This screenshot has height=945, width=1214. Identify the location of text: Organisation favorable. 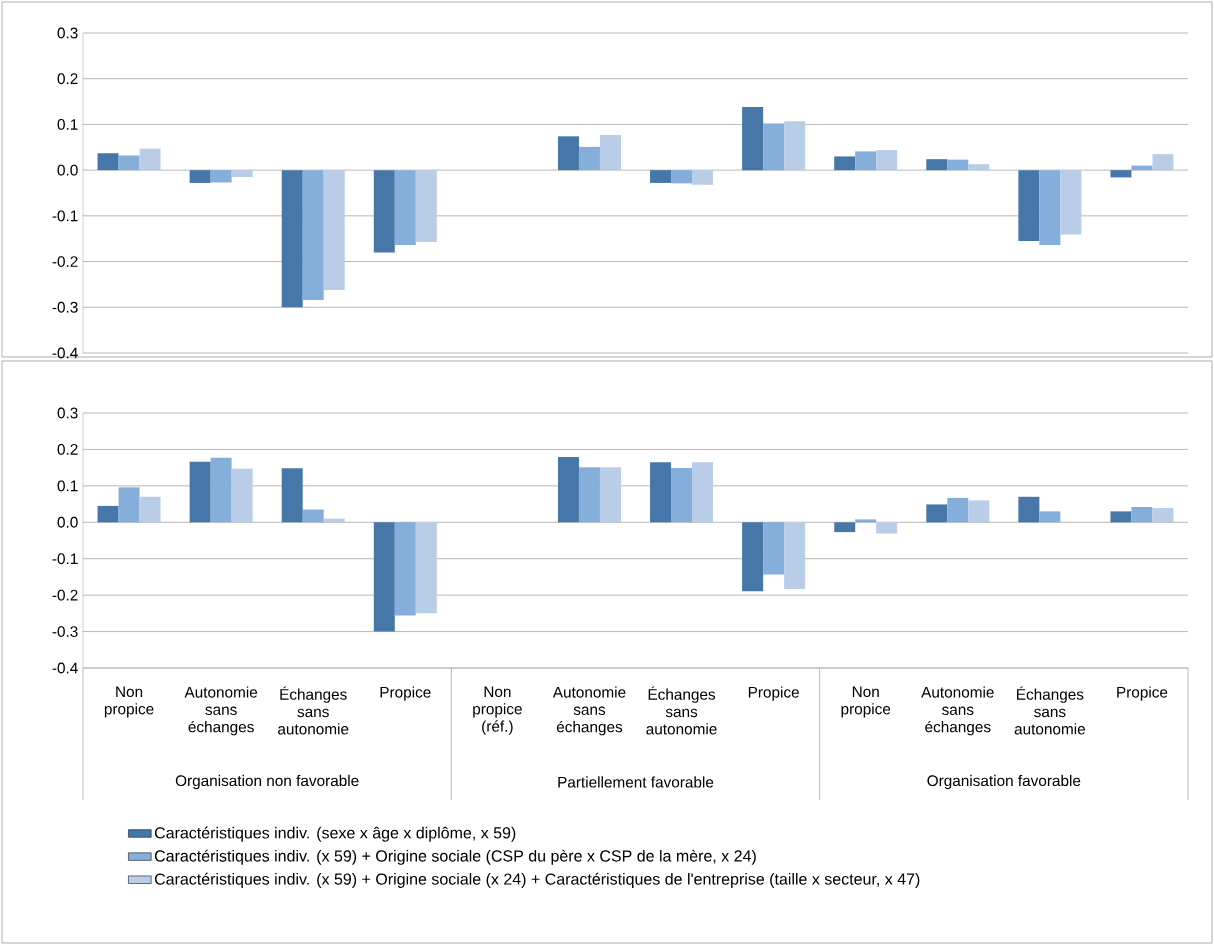
(1004, 782).